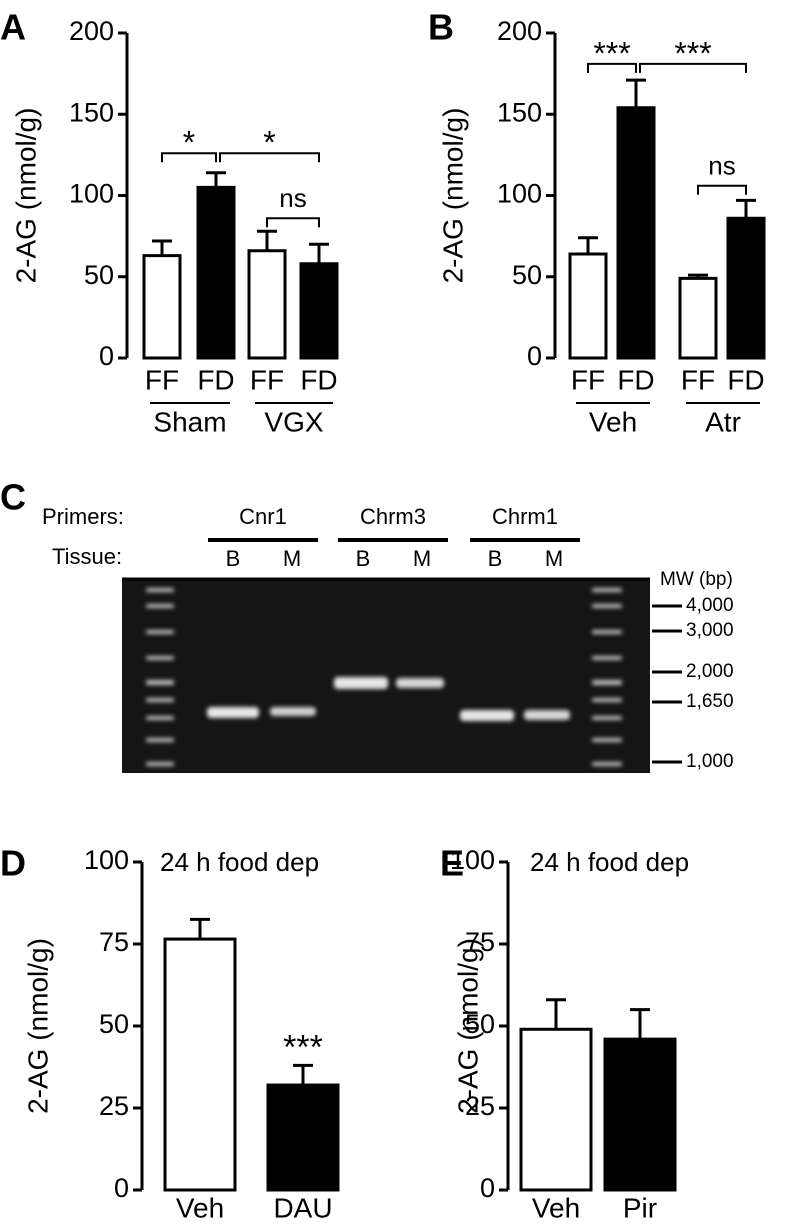 This screenshot has width=789, height=1225. What do you see at coordinates (393, 516) in the screenshot?
I see `primer-label: Chrm3` at bounding box center [393, 516].